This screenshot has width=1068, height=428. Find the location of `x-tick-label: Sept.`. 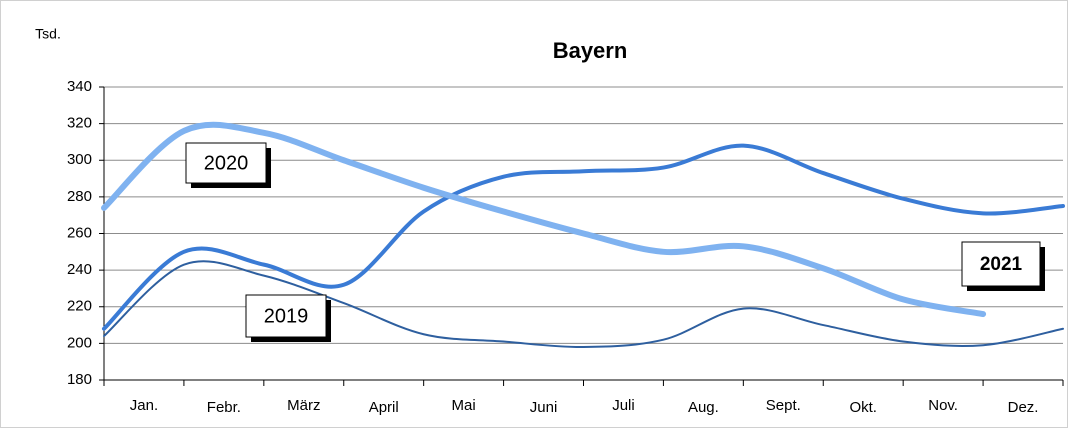

x-tick-label: Sept. is located at coordinates (783, 405).